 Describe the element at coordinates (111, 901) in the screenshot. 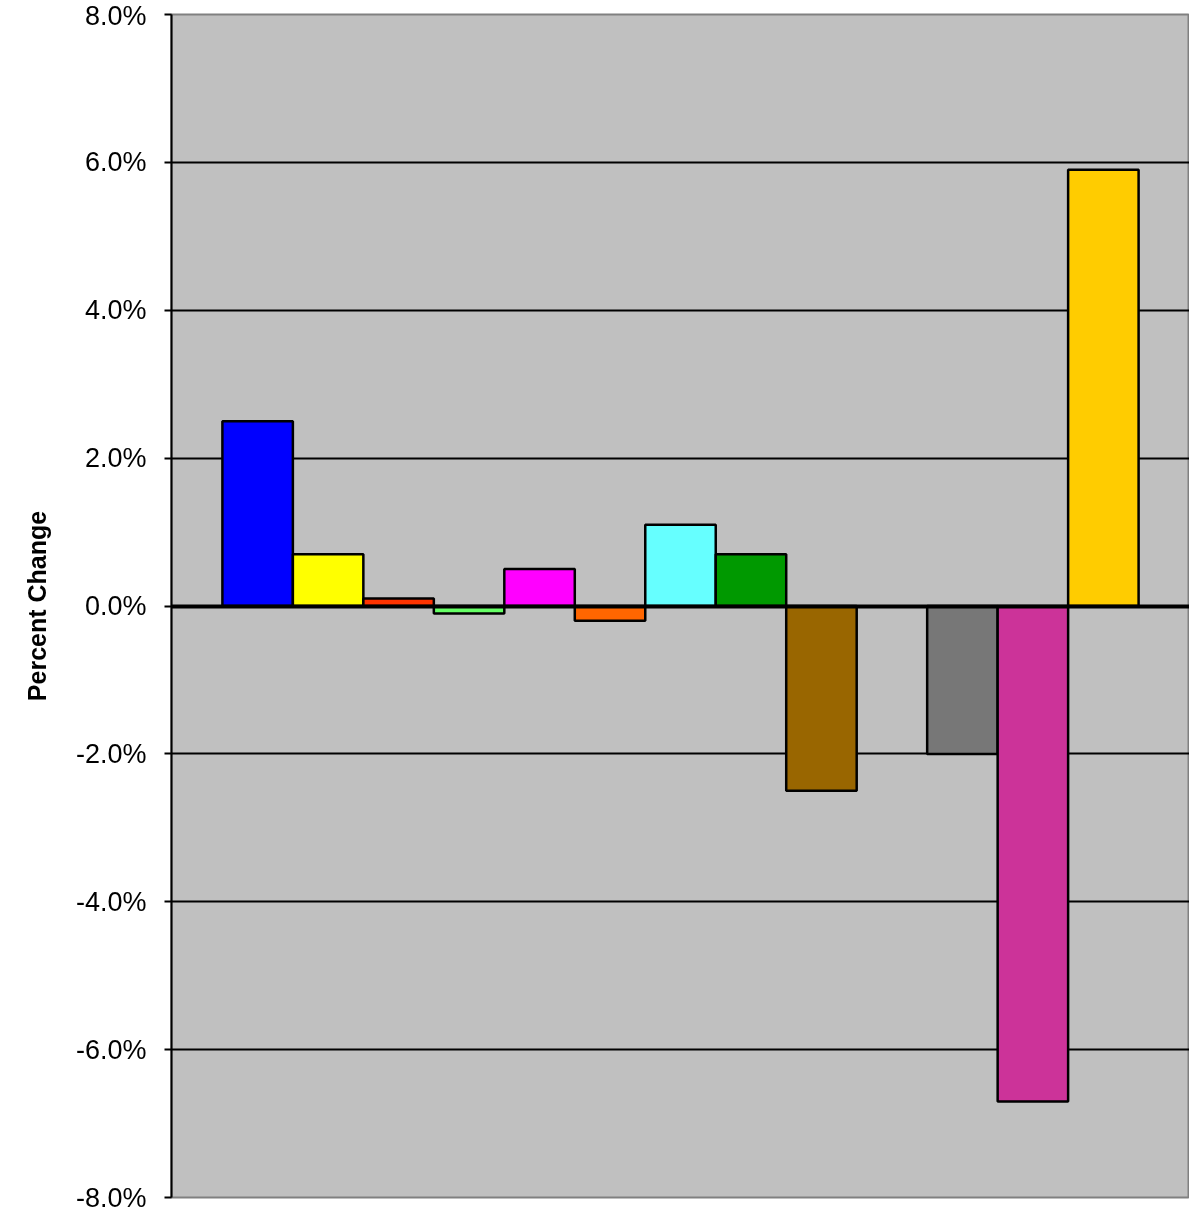

I see `y-tick-label: -4.0%` at that location.